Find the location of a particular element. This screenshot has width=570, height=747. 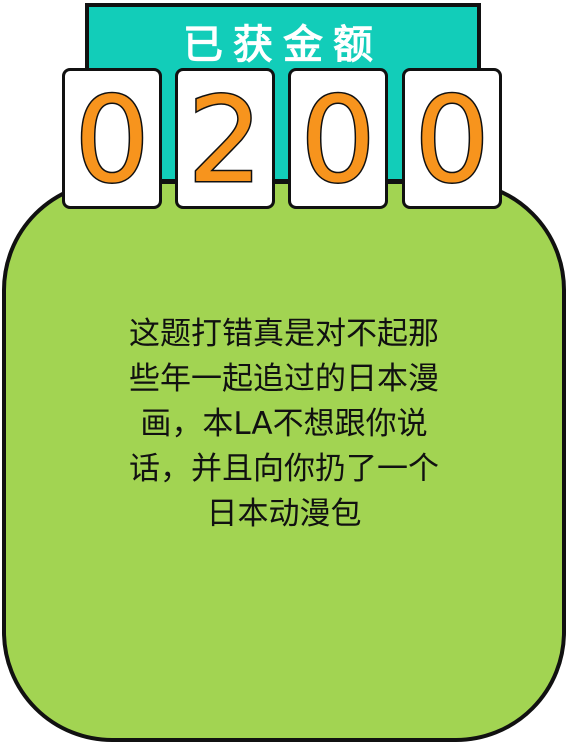

amount-digit-1-glyph: 0 is located at coordinates (112, 138).